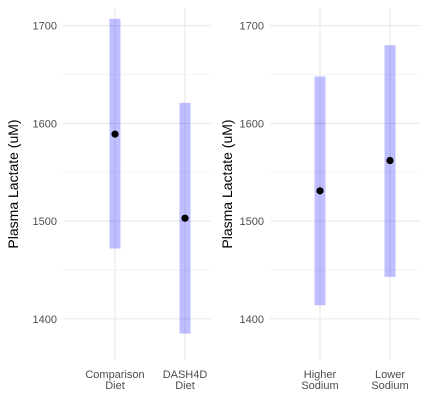 The height and width of the screenshot is (400, 440). What do you see at coordinates (114, 375) in the screenshot?
I see `x-tick-label: Comparison` at bounding box center [114, 375].